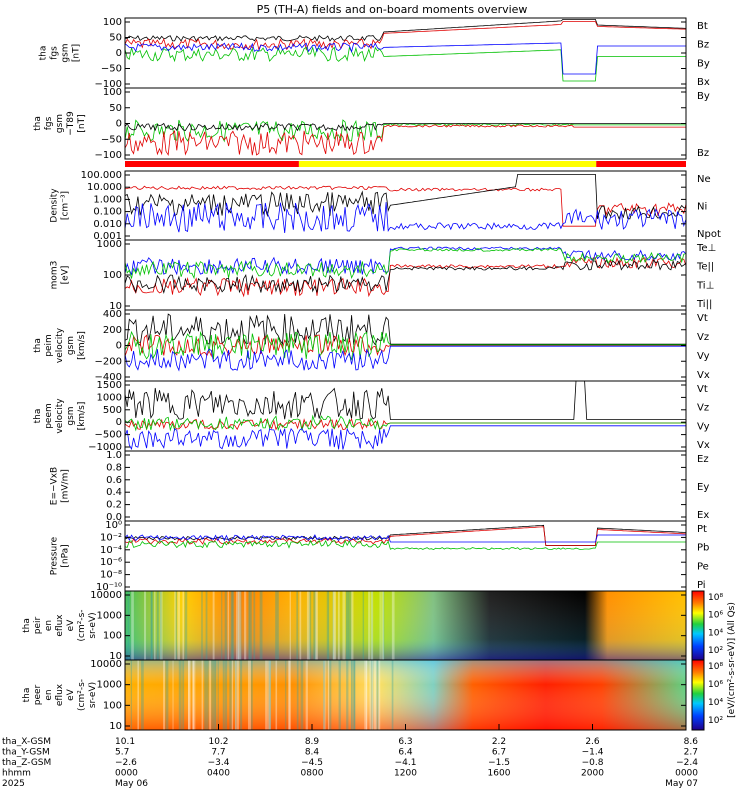 The height and width of the screenshot is (800, 750). What do you see at coordinates (704, 304) in the screenshot?
I see `legend-temp-3: Ti||` at bounding box center [704, 304].